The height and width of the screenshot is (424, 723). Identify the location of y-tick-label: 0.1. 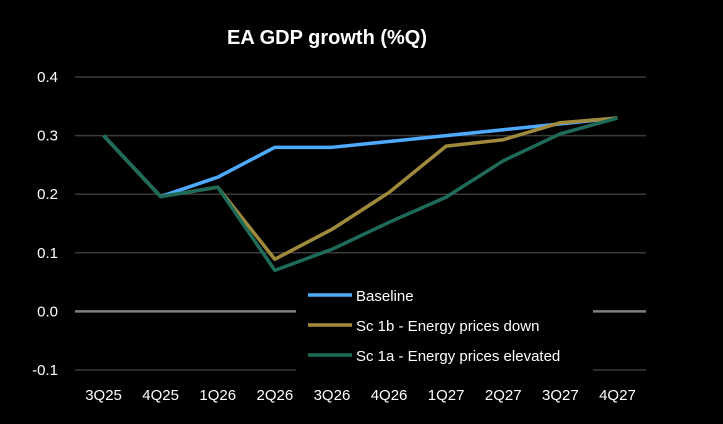
(47, 253).